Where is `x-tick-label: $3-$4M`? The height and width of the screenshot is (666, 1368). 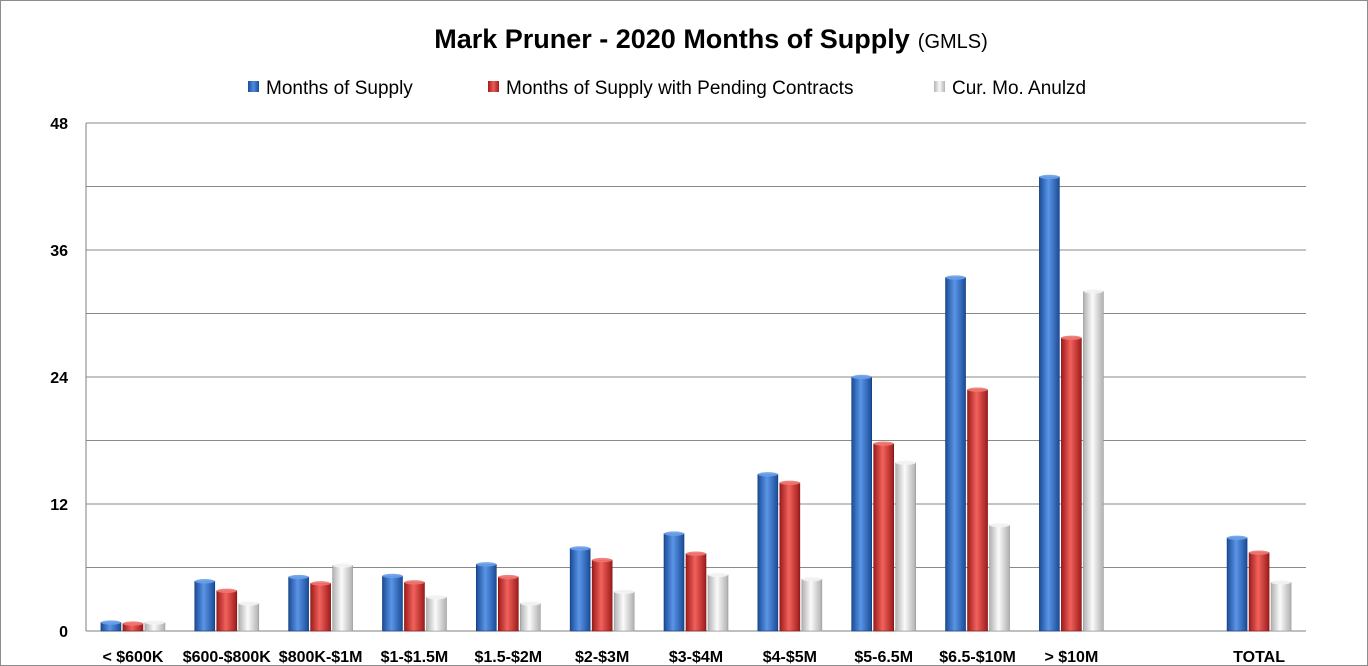
x-tick-label: $3-$4M is located at coordinates (696, 657).